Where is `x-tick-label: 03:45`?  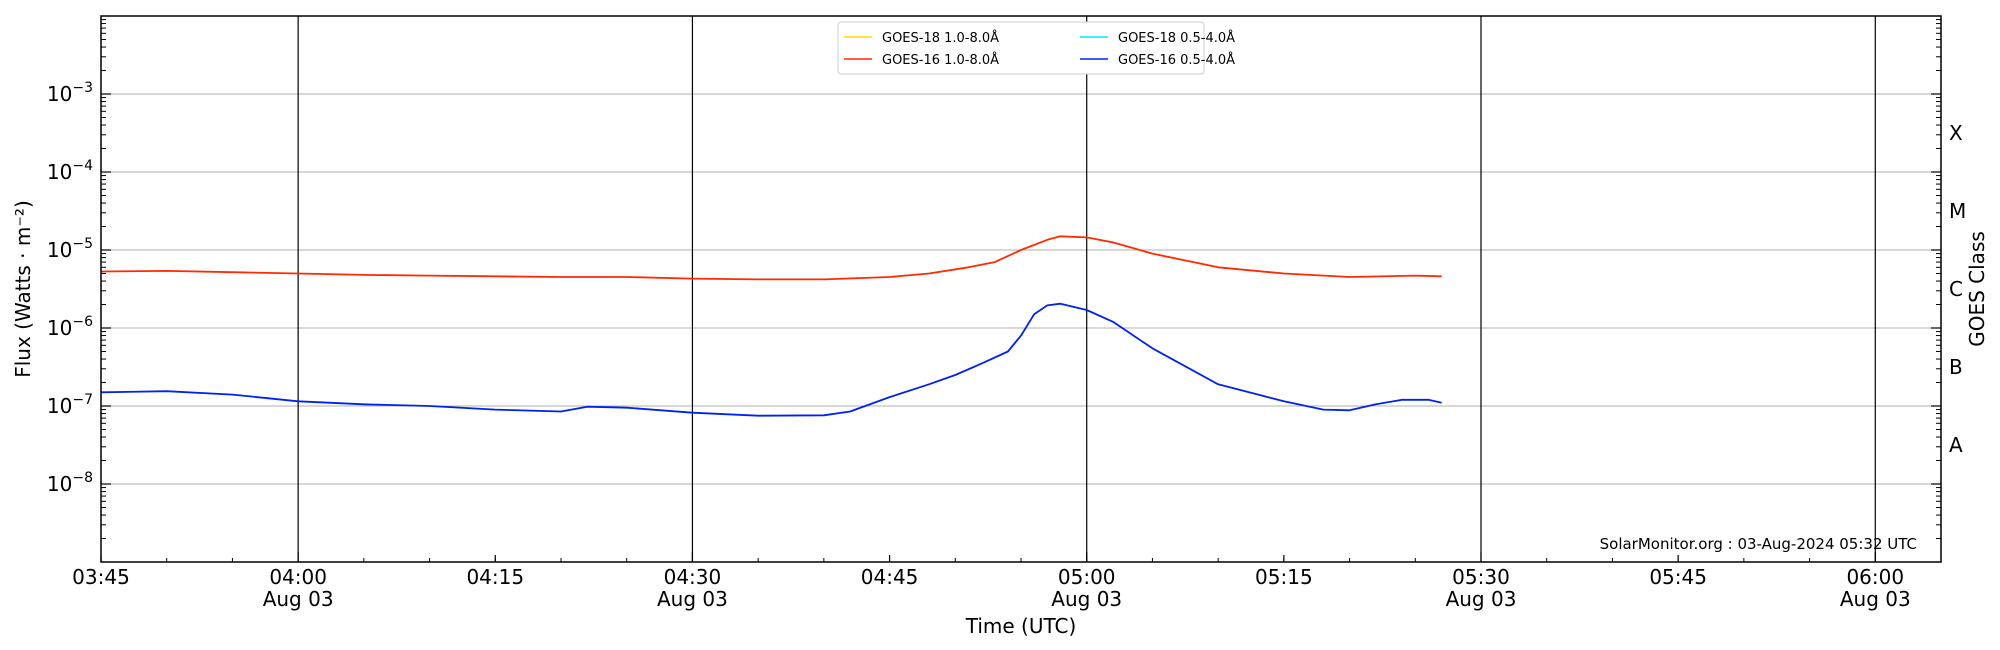 x-tick-label: 03:45 is located at coordinates (101, 577).